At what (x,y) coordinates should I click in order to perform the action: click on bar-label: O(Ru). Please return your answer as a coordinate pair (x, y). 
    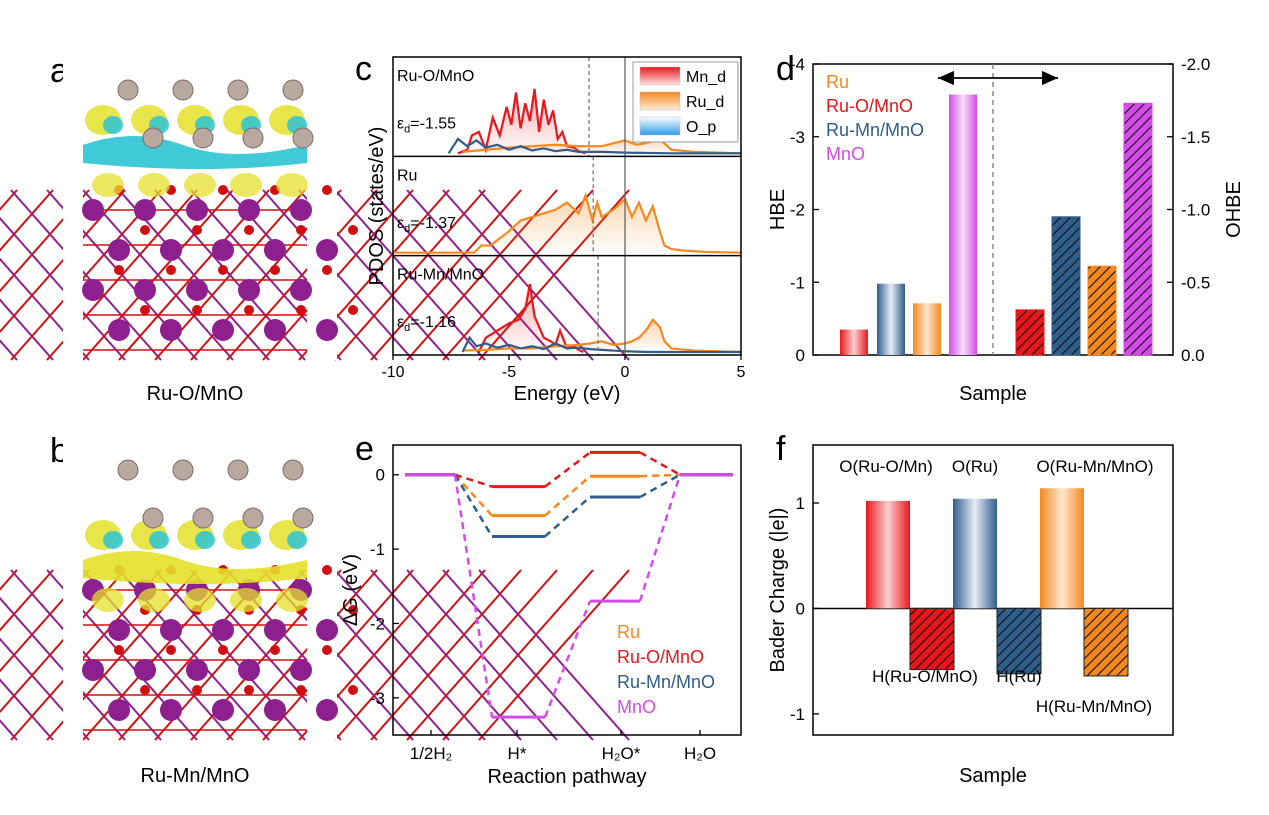
    Looking at the image, I should click on (975, 466).